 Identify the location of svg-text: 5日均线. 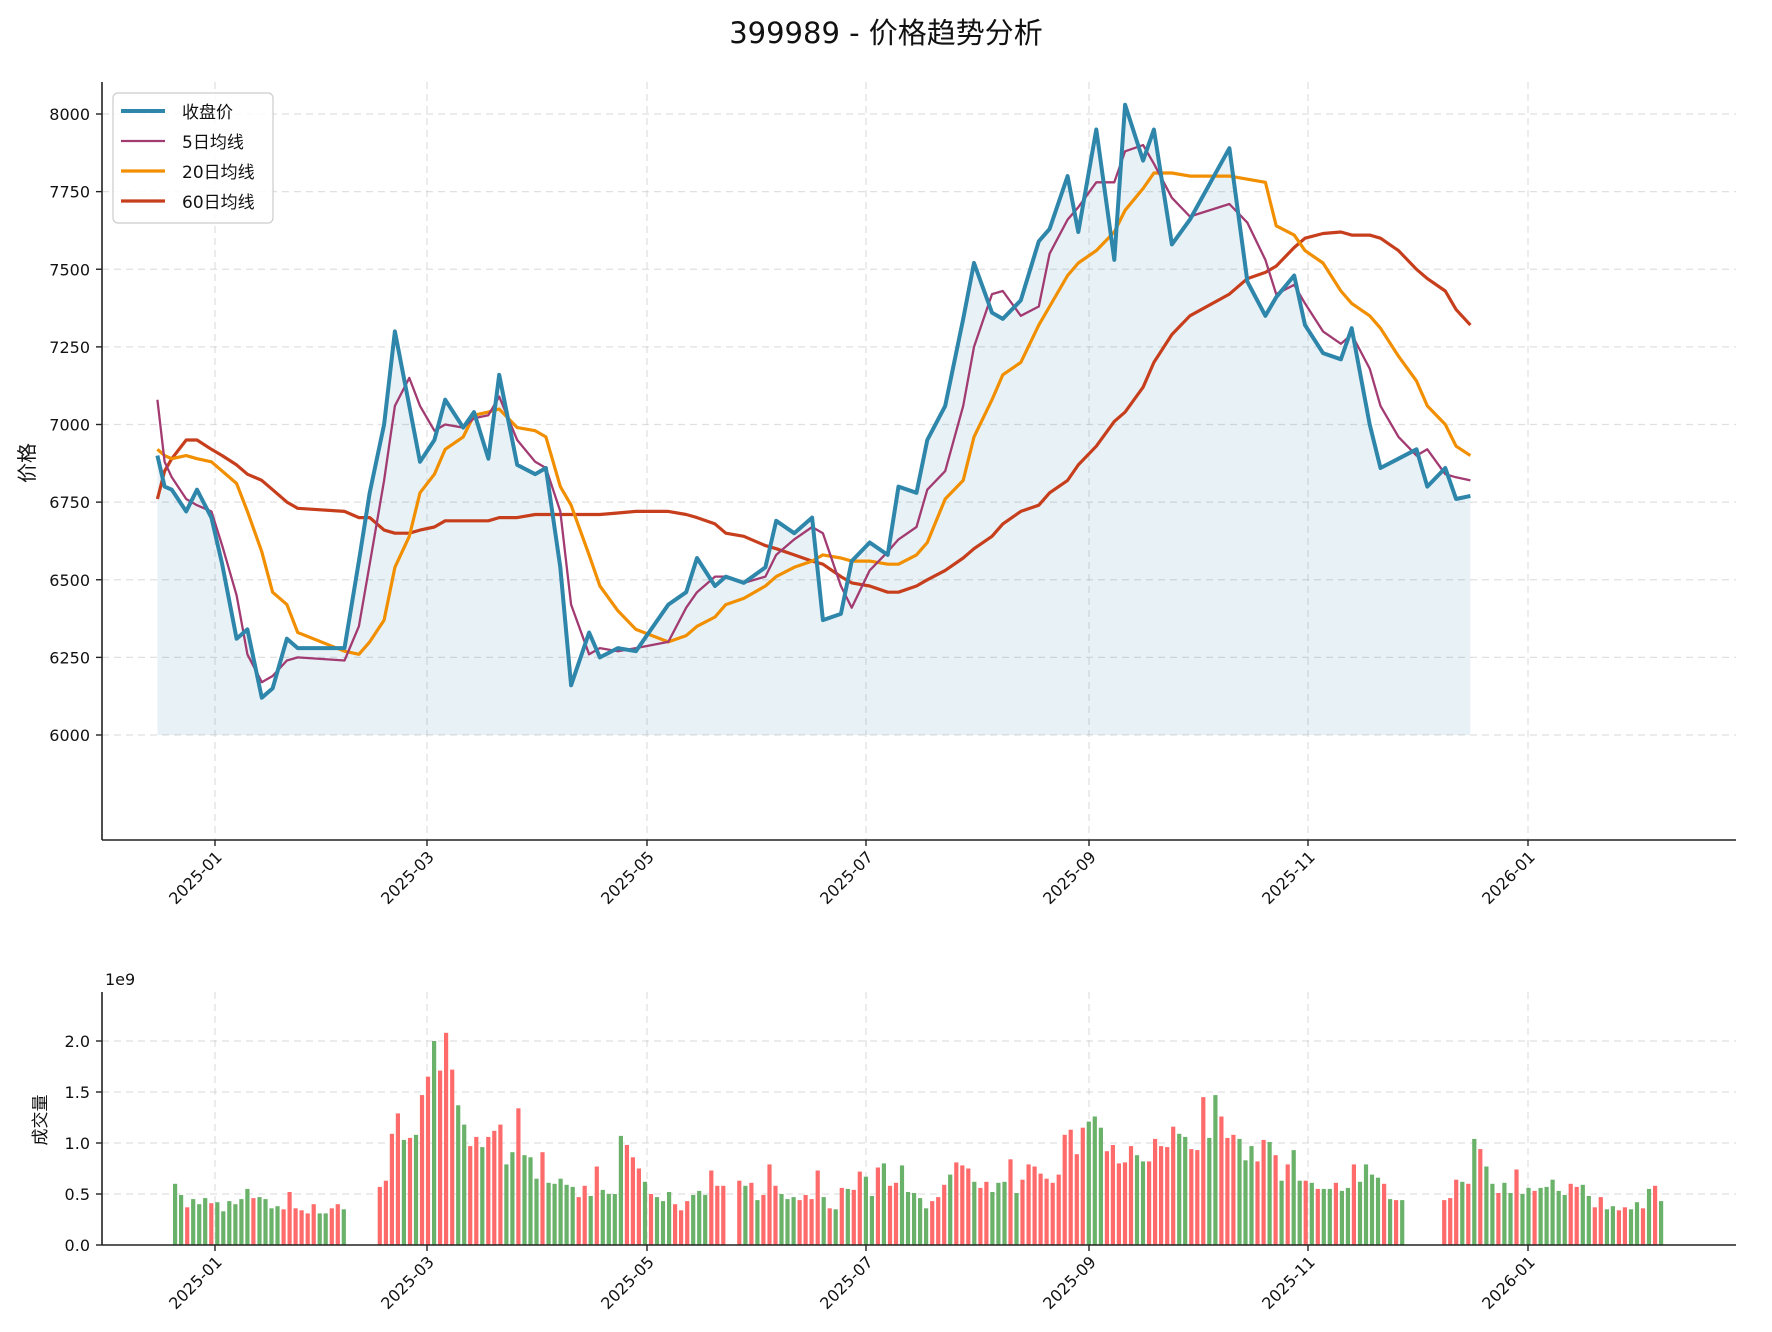
(213, 143).